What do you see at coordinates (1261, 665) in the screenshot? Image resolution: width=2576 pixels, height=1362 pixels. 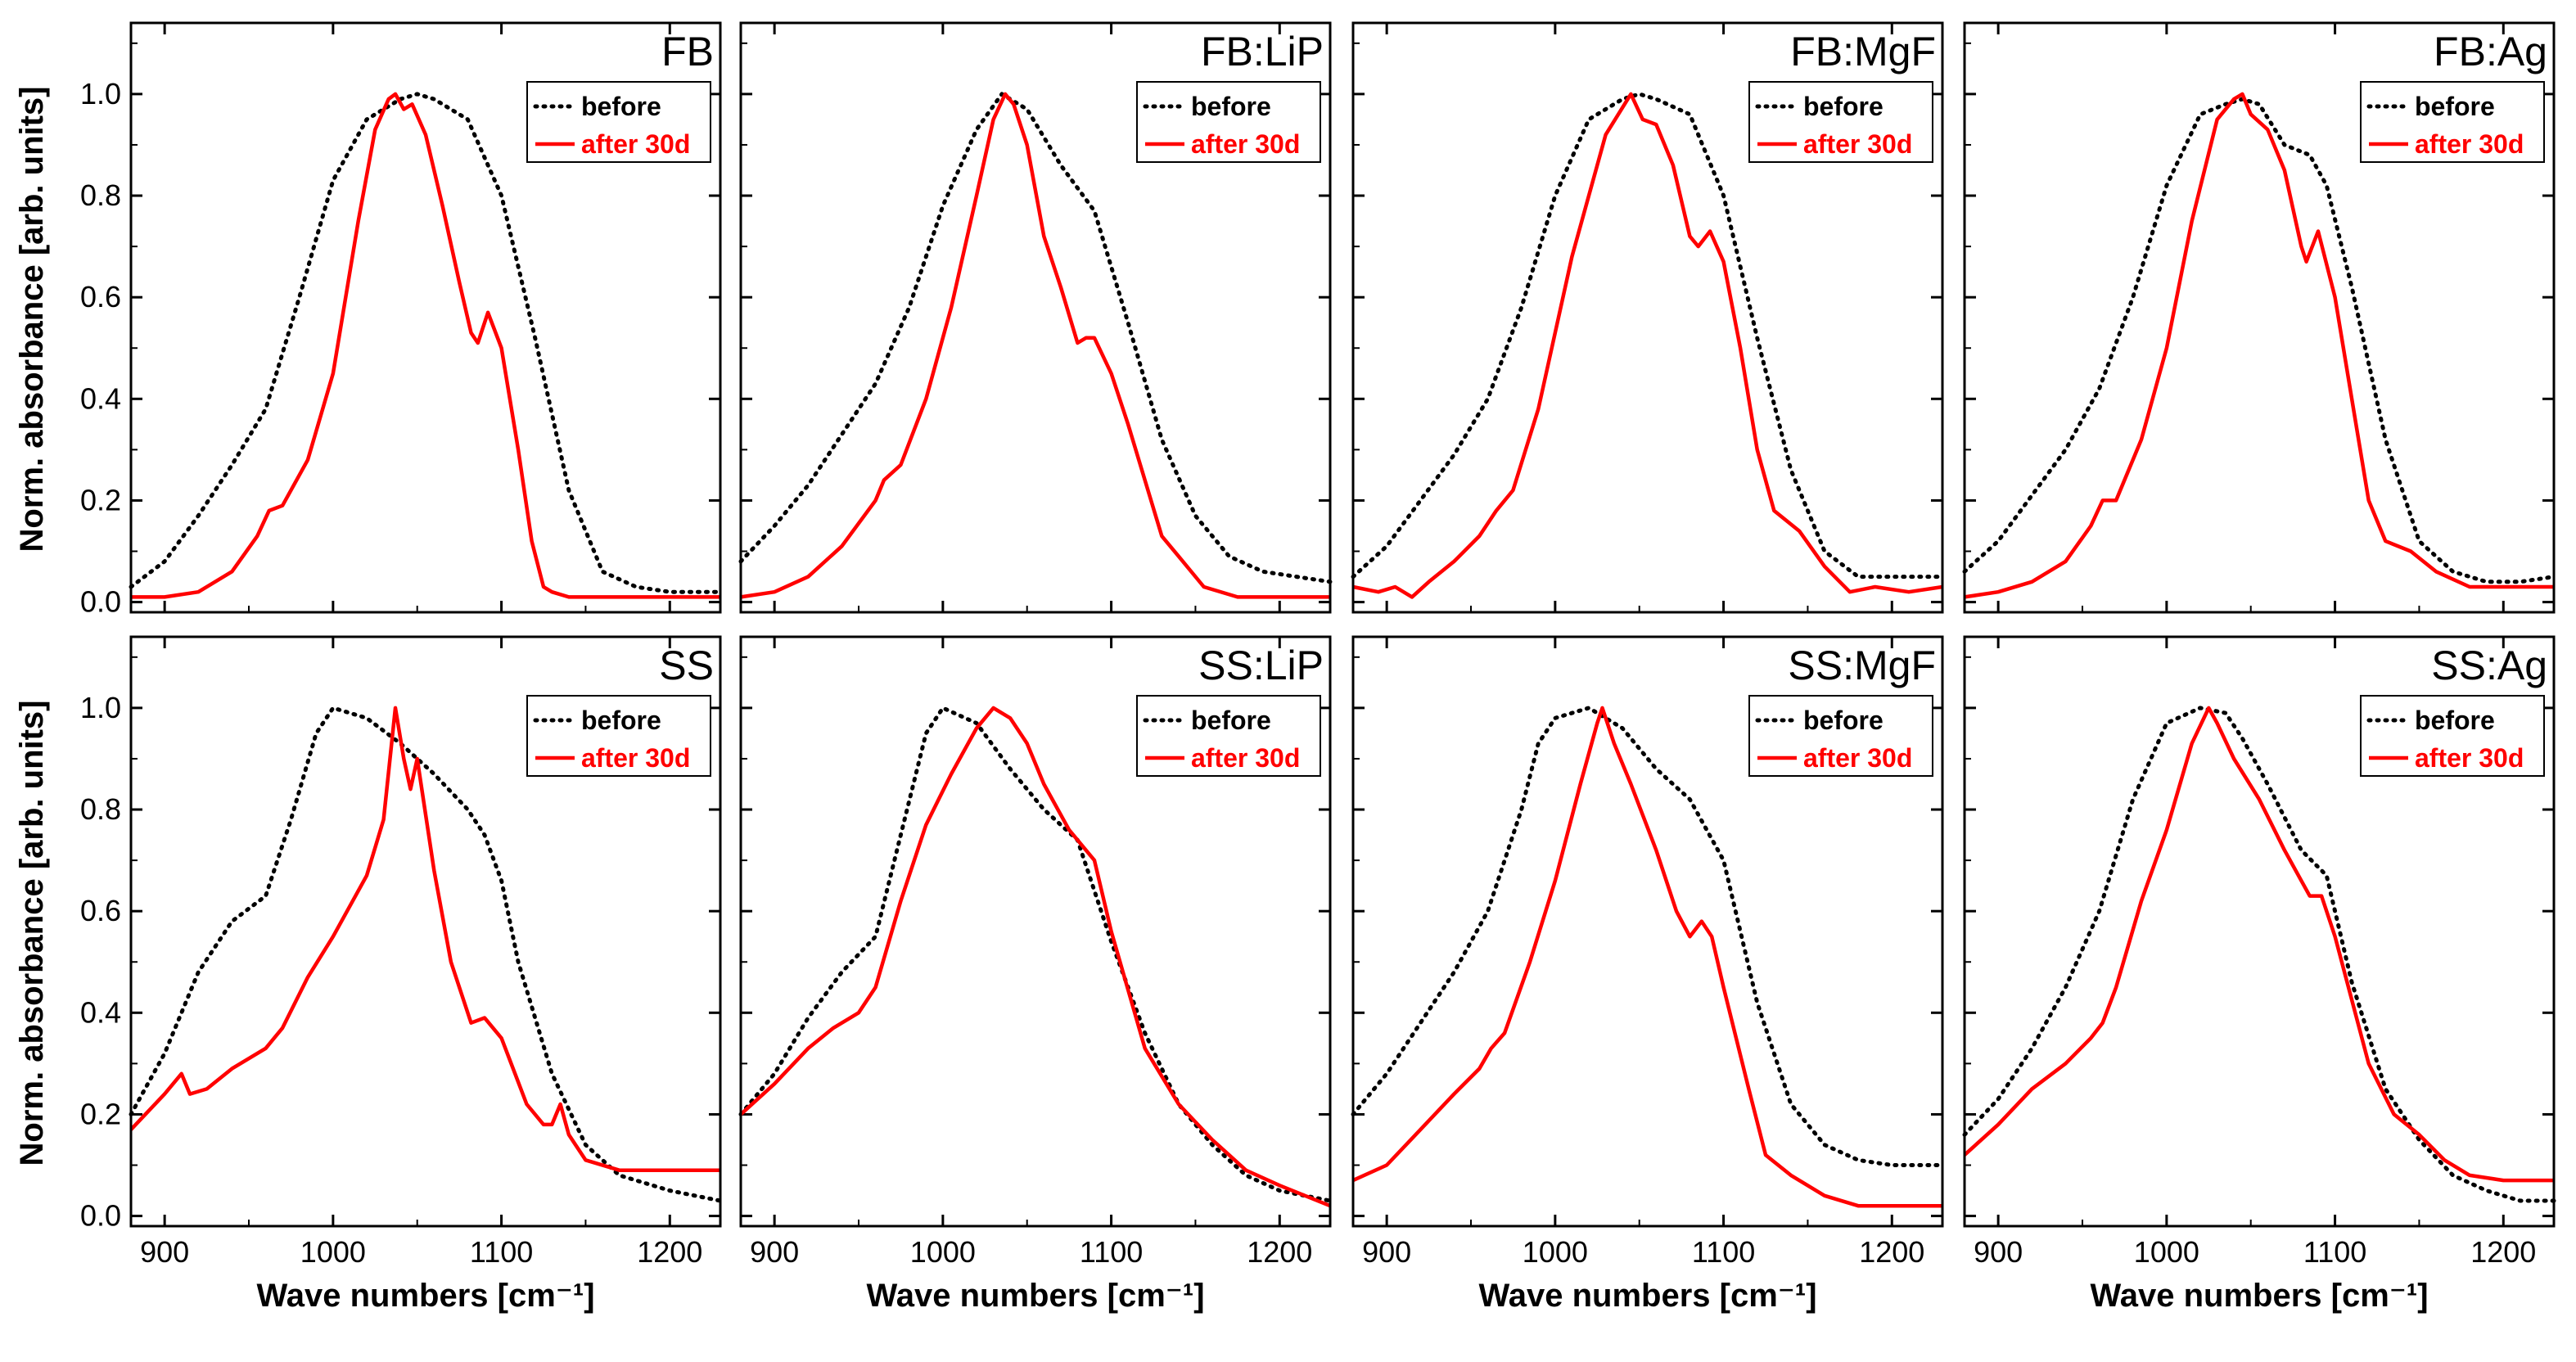 I see `panel-title: SS:LiP` at bounding box center [1261, 665].